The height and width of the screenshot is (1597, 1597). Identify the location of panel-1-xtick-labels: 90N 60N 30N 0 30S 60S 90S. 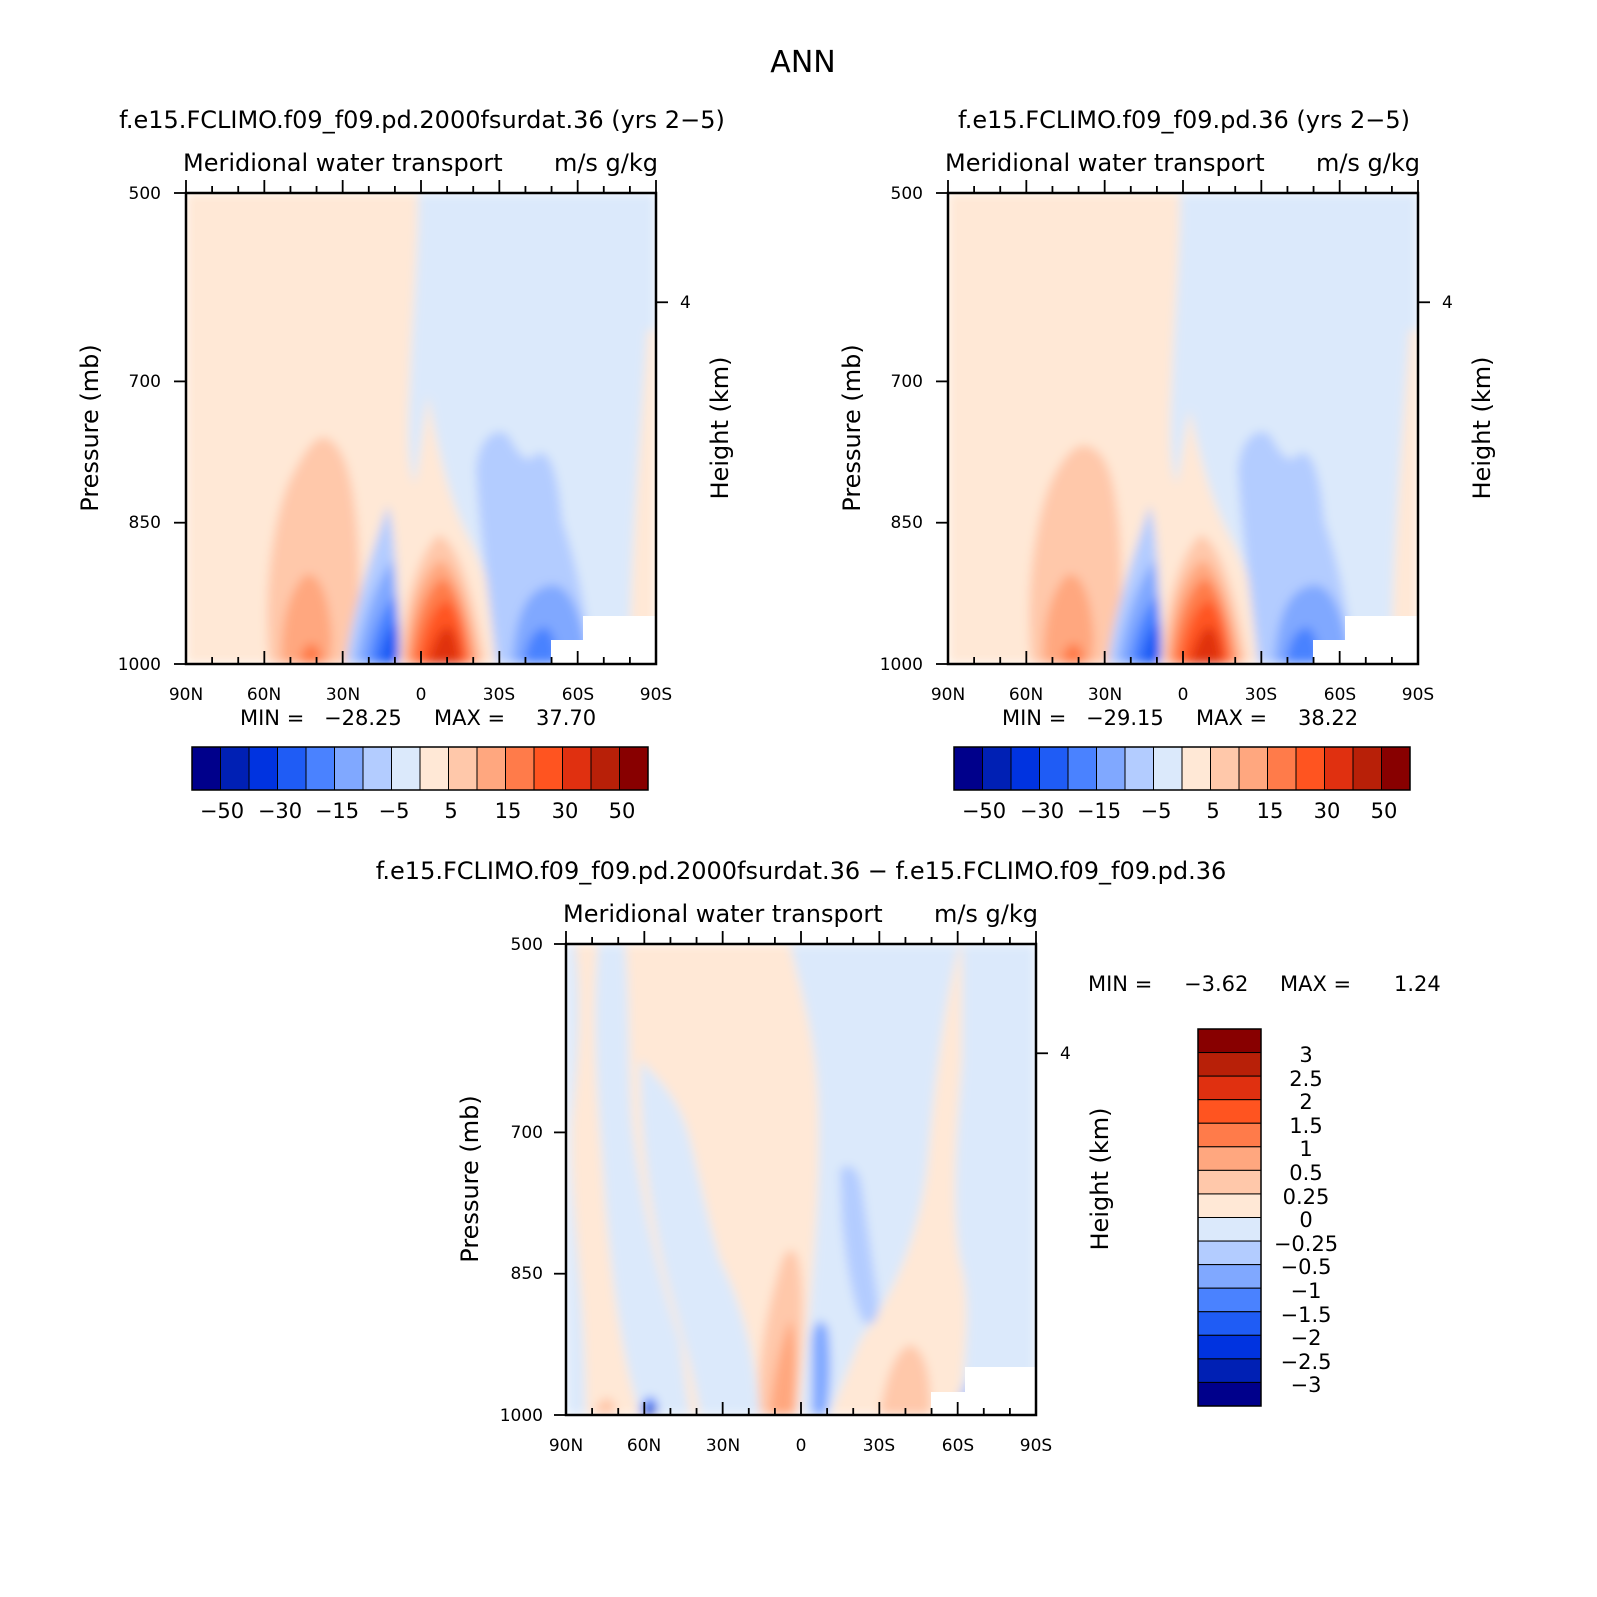
(420, 695).